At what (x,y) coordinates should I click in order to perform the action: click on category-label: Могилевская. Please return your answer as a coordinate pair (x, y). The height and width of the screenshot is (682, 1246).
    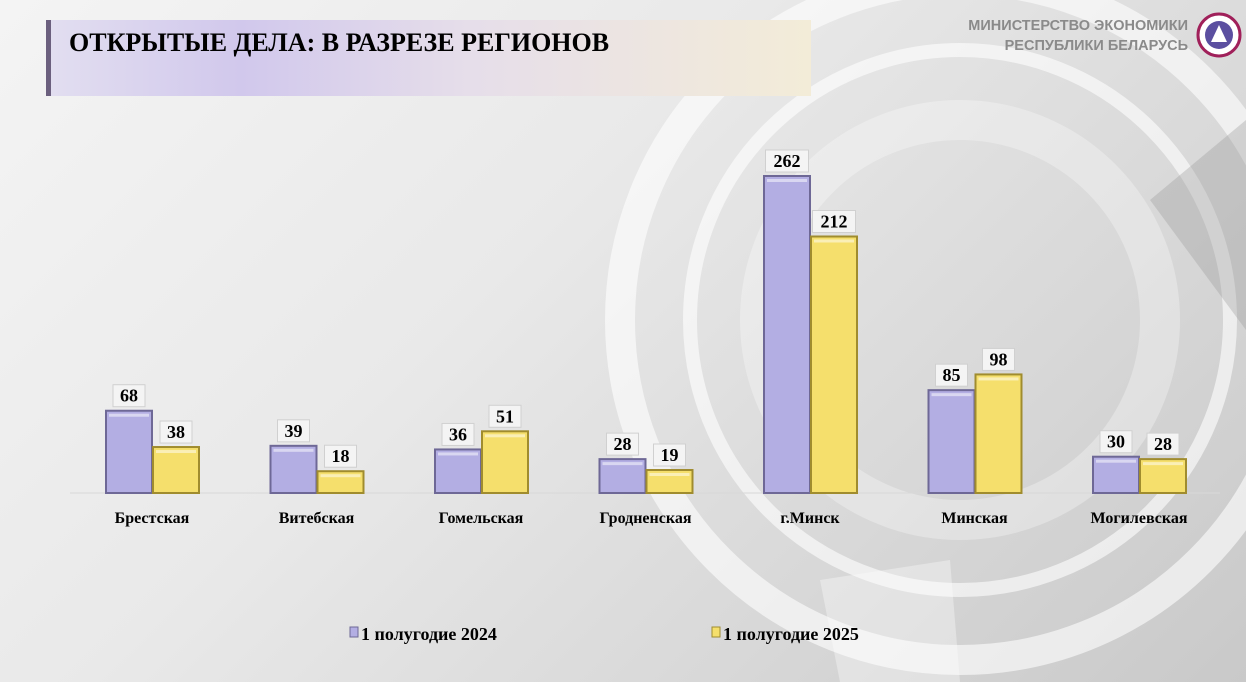
    Looking at the image, I should click on (1138, 518).